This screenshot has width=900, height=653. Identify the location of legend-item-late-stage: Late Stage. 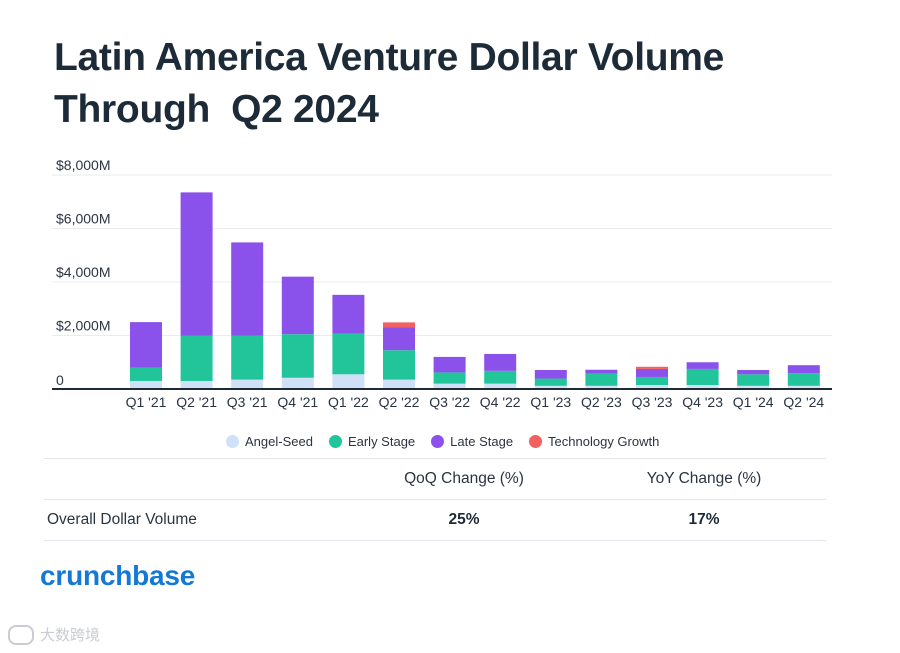
(472, 441).